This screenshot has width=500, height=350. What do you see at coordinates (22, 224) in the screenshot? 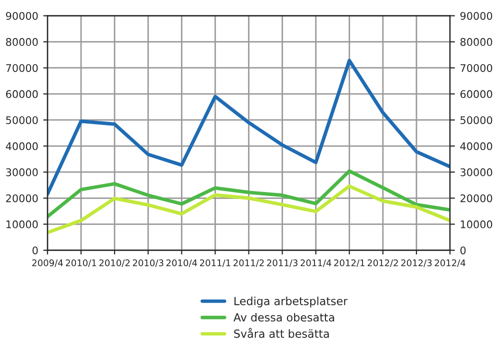
I see `y-tick-label: 10000` at bounding box center [22, 224].